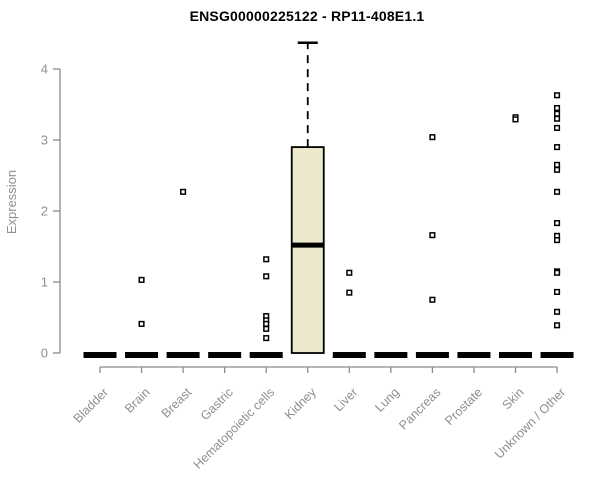 The height and width of the screenshot is (500, 600). I want to click on collapsed-box-prostate, so click(474, 355).